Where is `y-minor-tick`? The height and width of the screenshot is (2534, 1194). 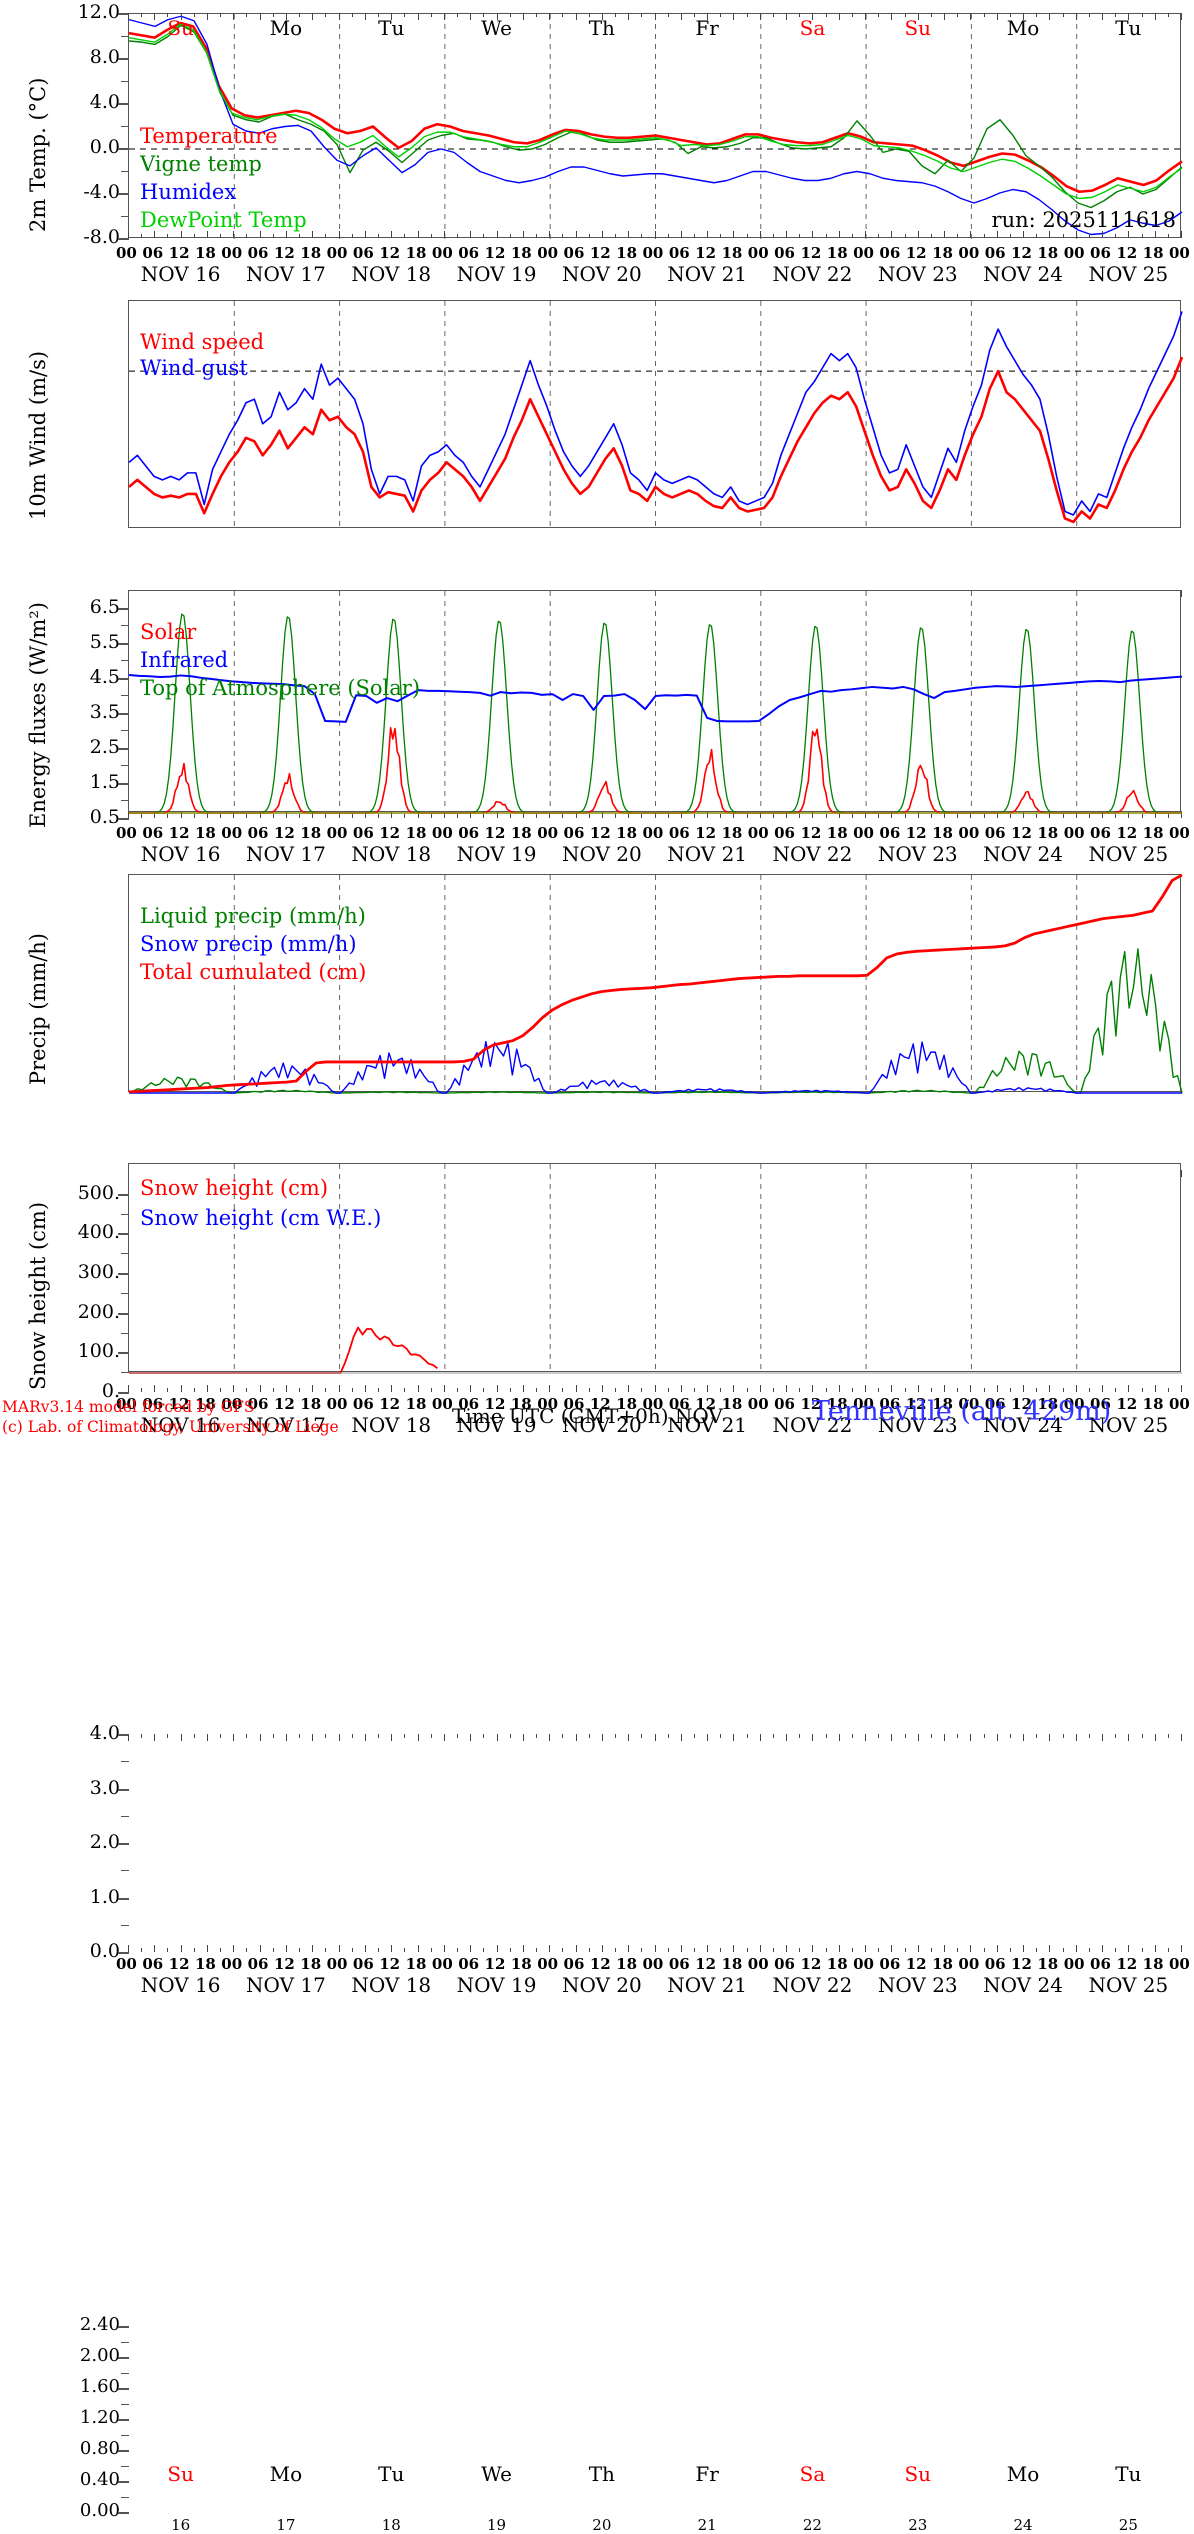 y-minor-tick is located at coordinates (125, 731).